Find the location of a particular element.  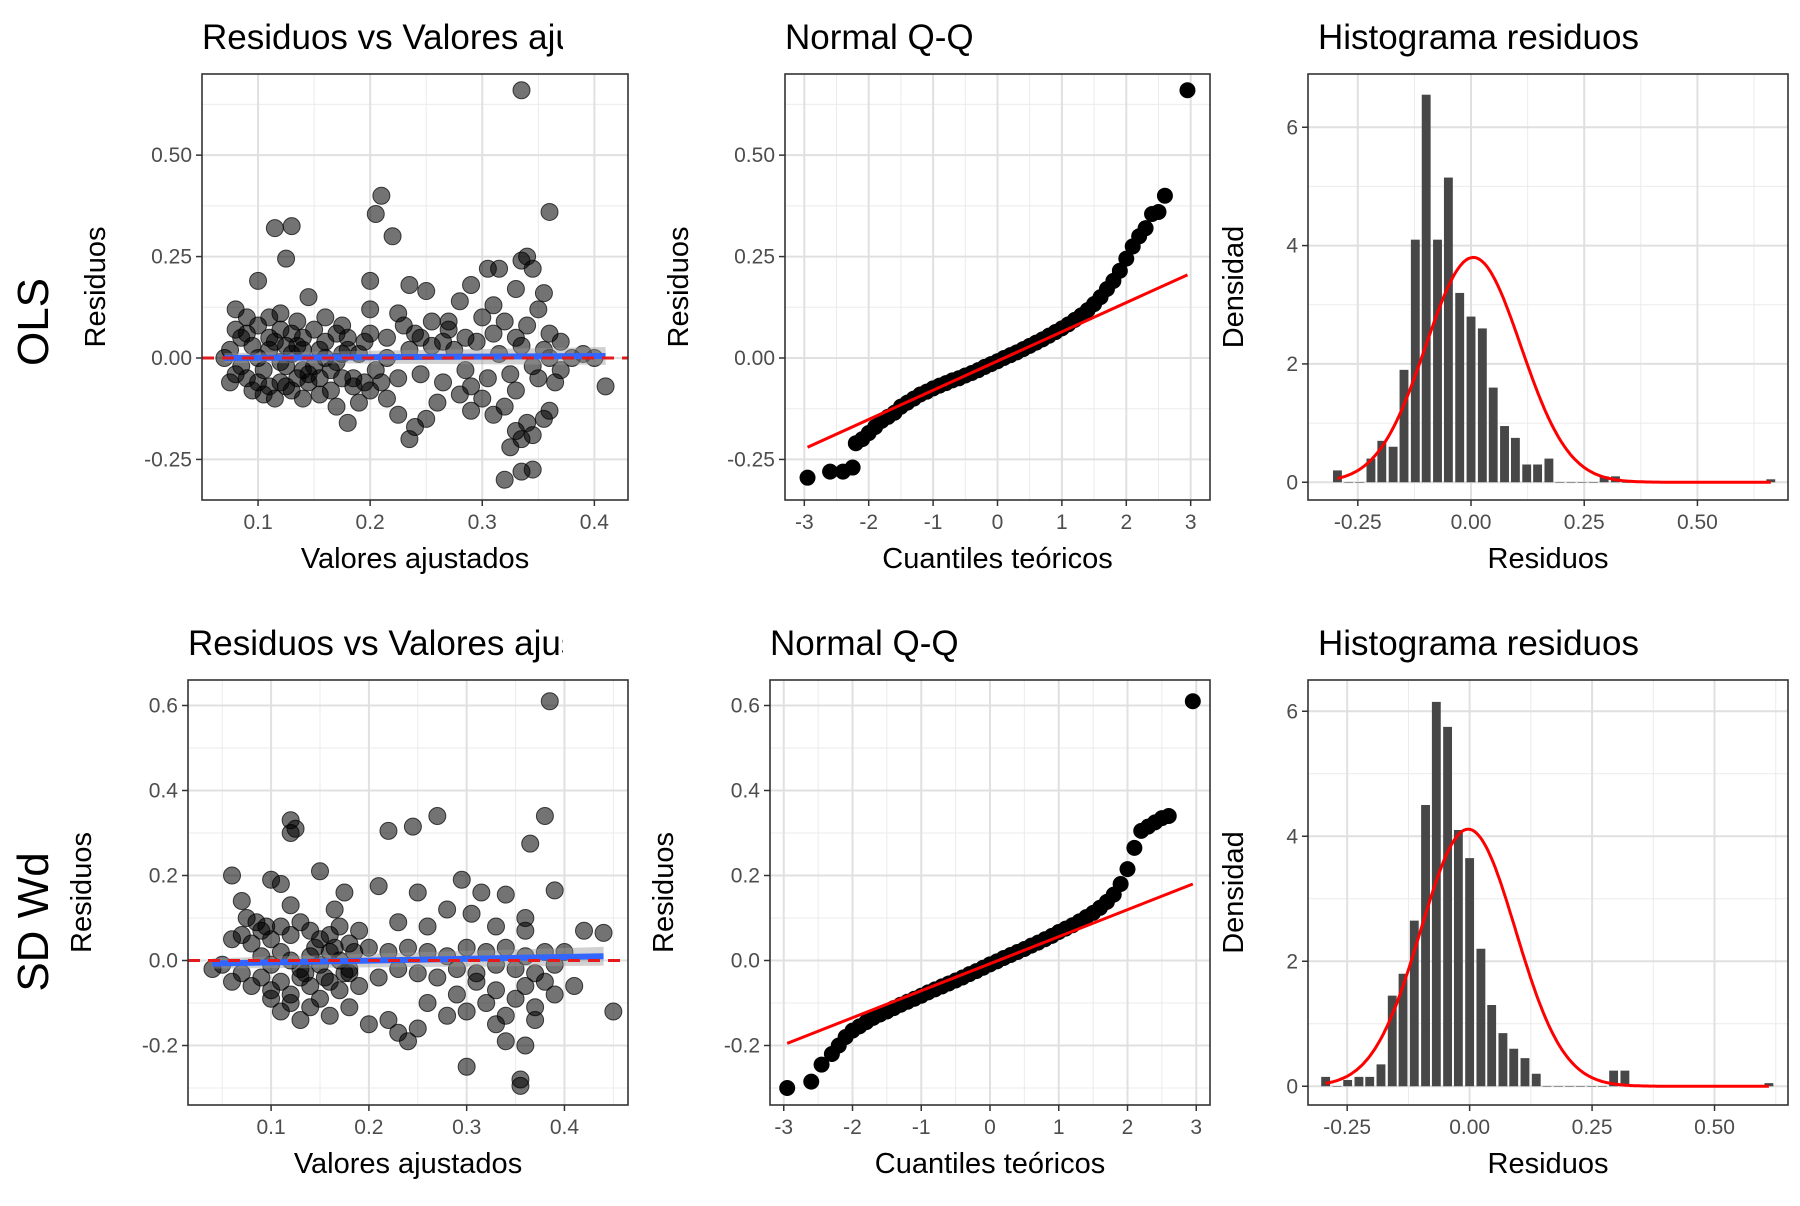

x-tick-label: -3 is located at coordinates (783, 1127).